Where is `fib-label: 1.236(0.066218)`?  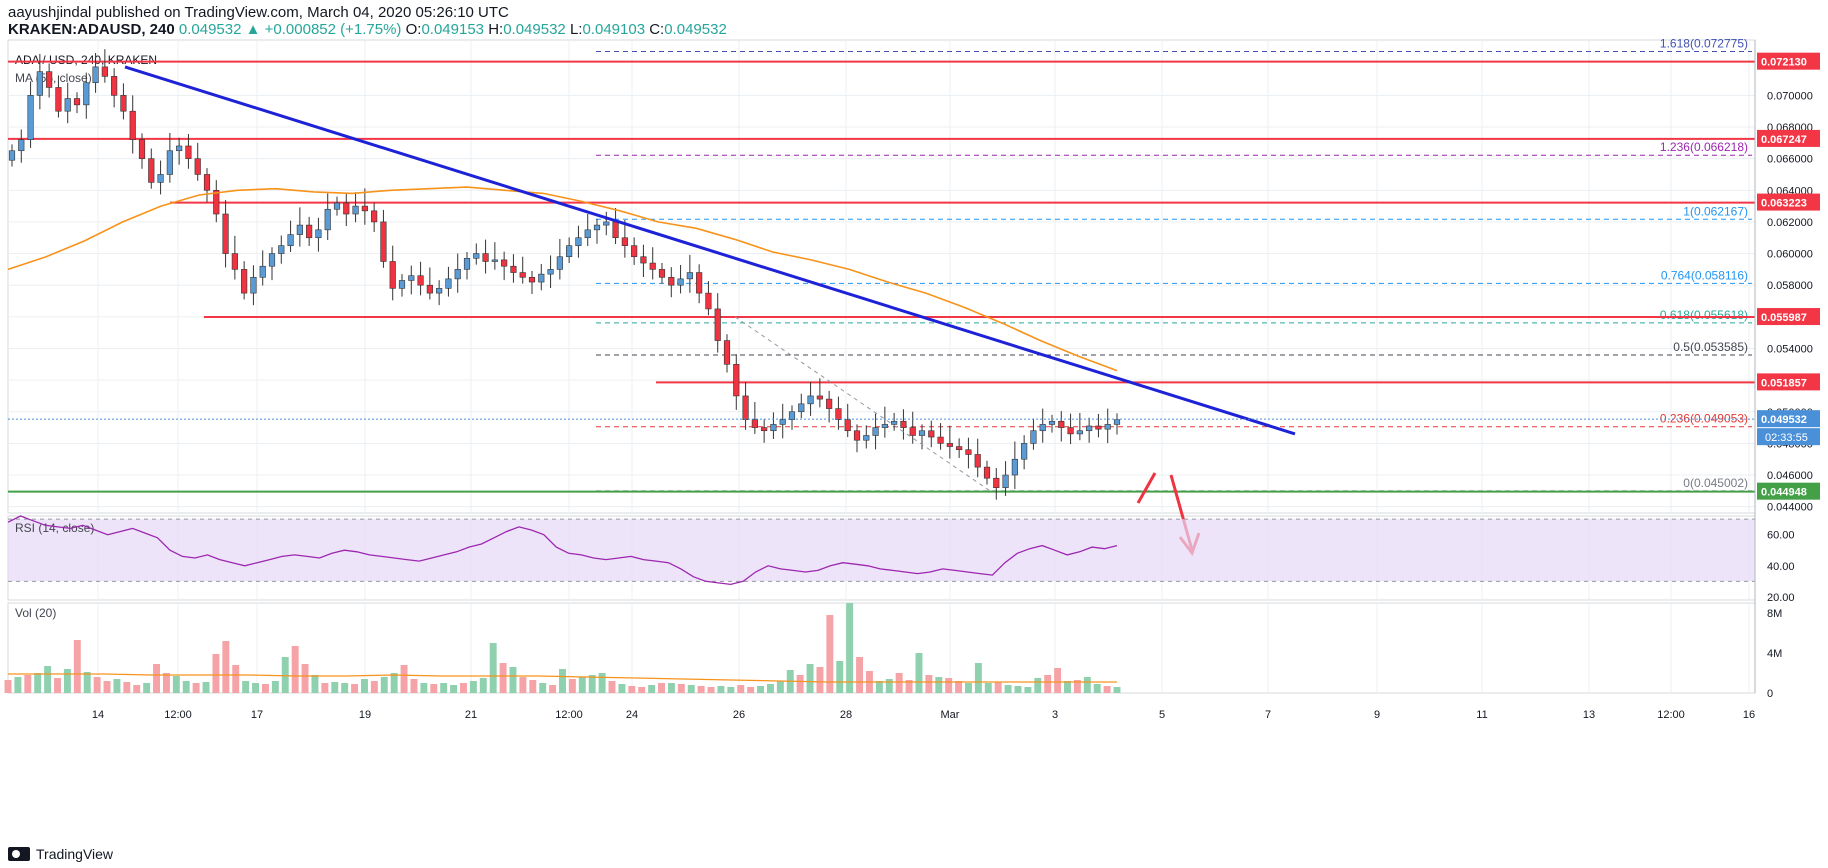 fib-label: 1.236(0.066218) is located at coordinates (1704, 147).